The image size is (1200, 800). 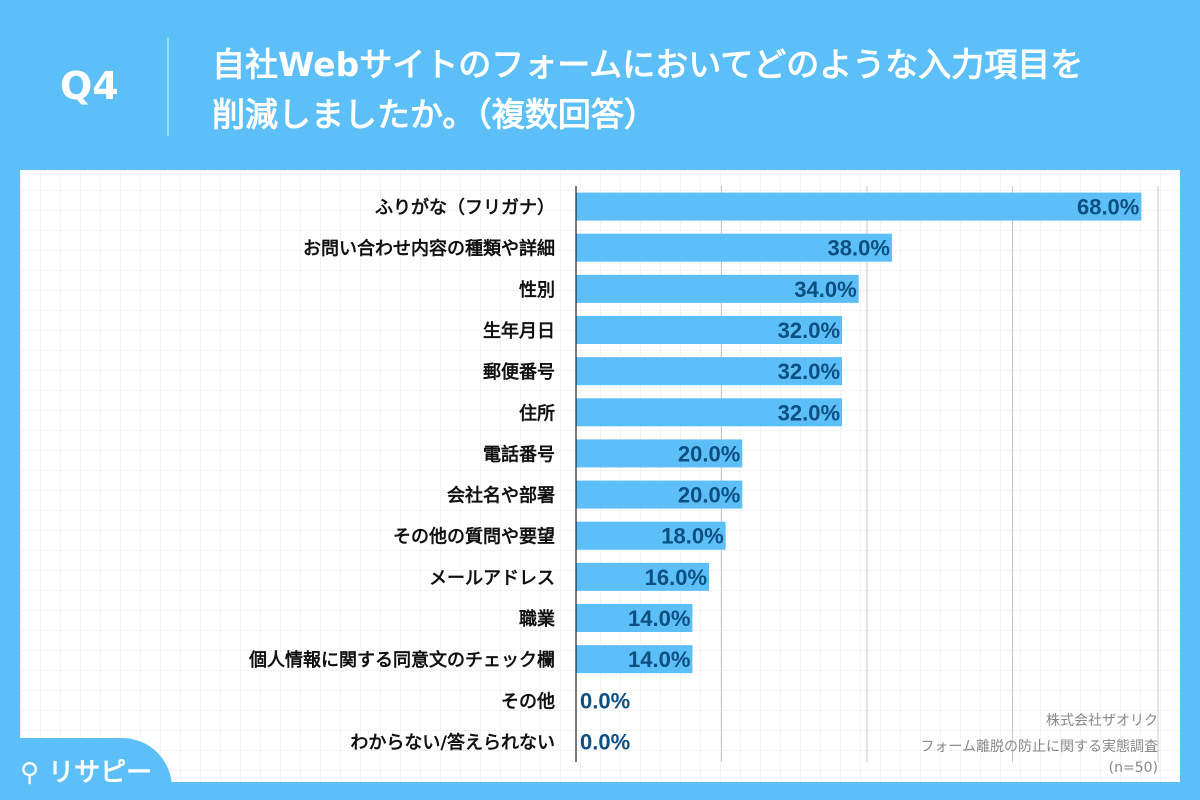 I want to click on data-label: 16.0%, so click(x=676, y=577).